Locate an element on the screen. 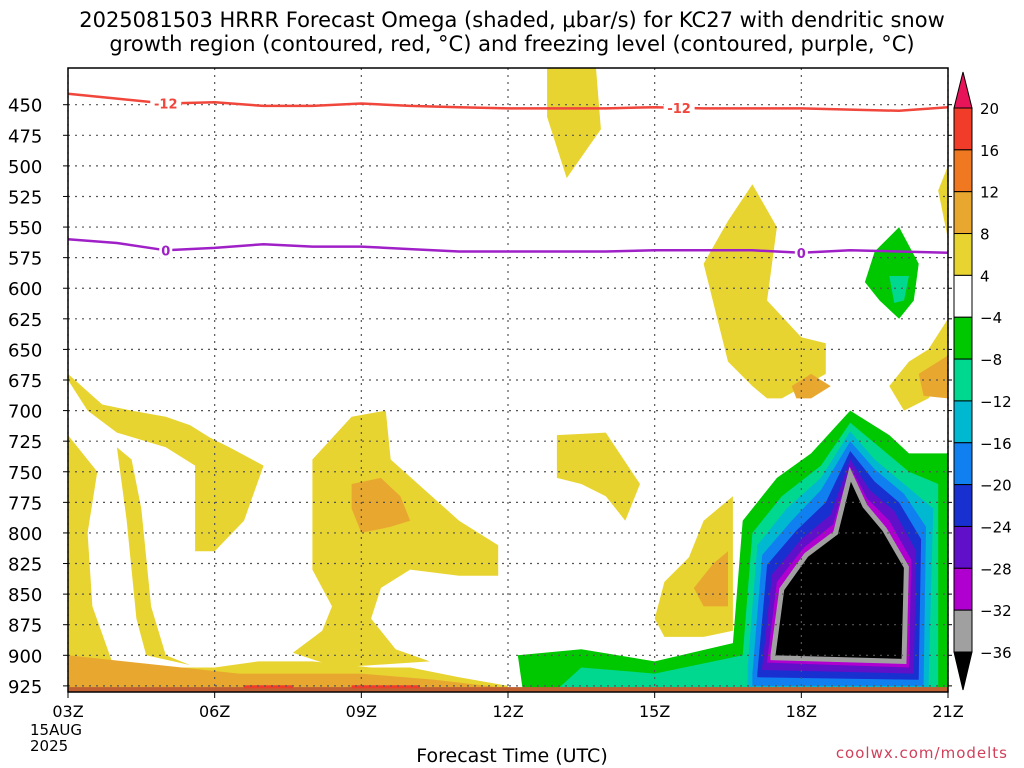 The height and width of the screenshot is (768, 1024). contour-dgz-line is located at coordinates (508, 102).